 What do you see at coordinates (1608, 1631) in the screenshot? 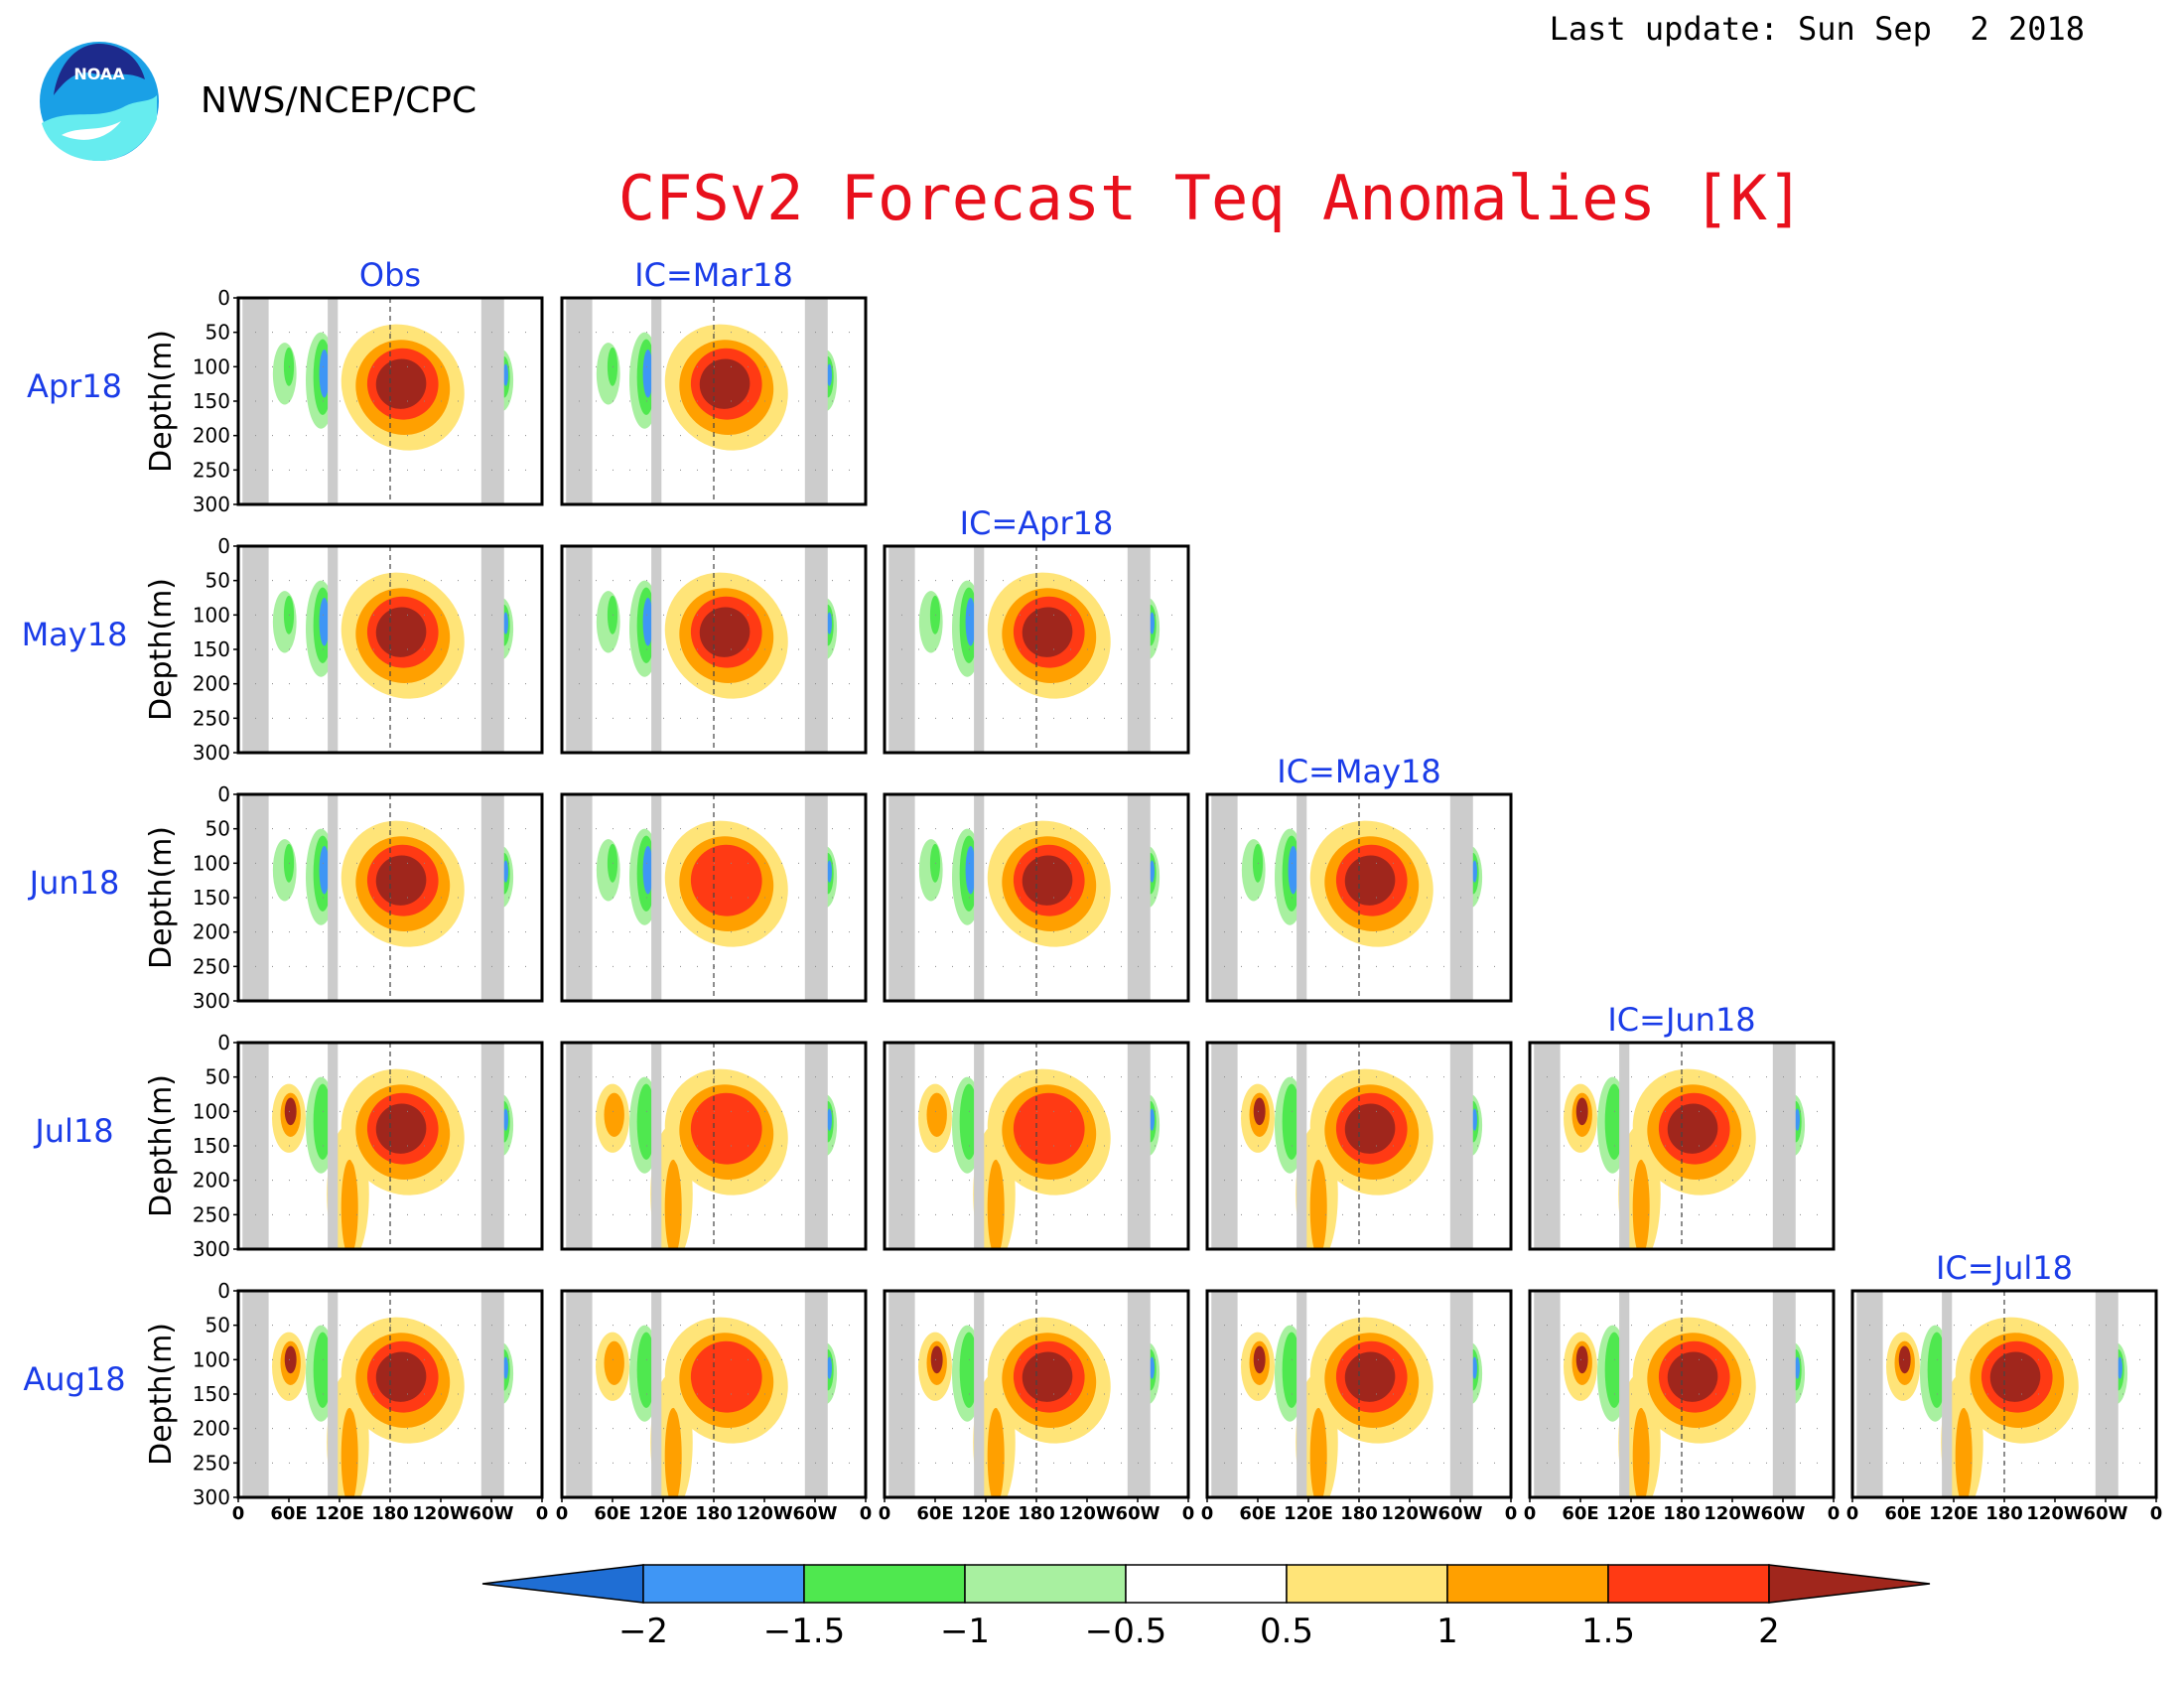
I see `colorbar-label: 1.5` at bounding box center [1608, 1631].